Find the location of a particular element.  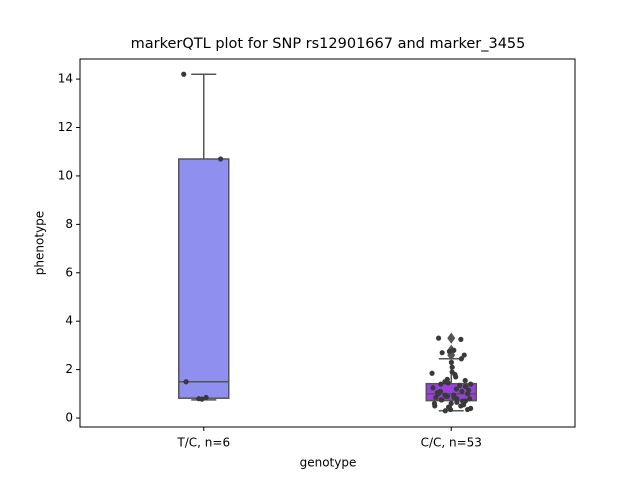

y-tick-label: 10 is located at coordinates (65, 175).